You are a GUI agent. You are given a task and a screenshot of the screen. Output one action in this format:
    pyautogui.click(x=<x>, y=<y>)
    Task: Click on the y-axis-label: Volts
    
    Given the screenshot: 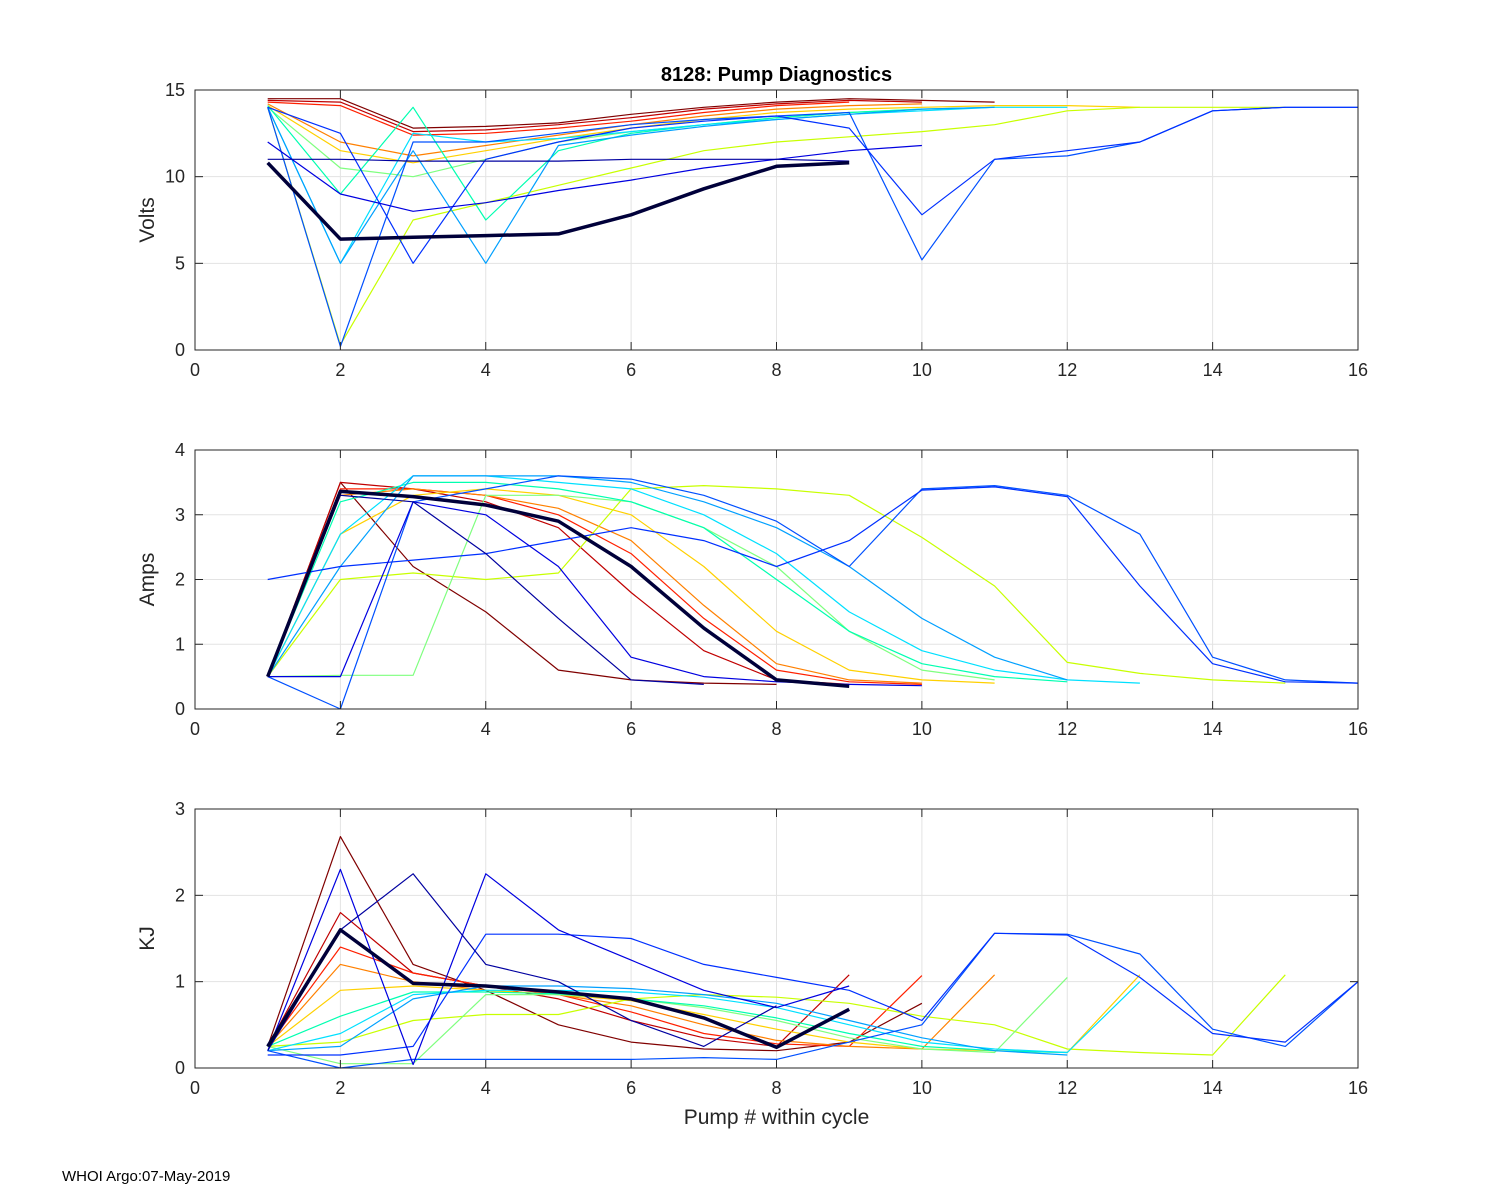 What is the action you would take?
    pyautogui.click(x=147, y=220)
    